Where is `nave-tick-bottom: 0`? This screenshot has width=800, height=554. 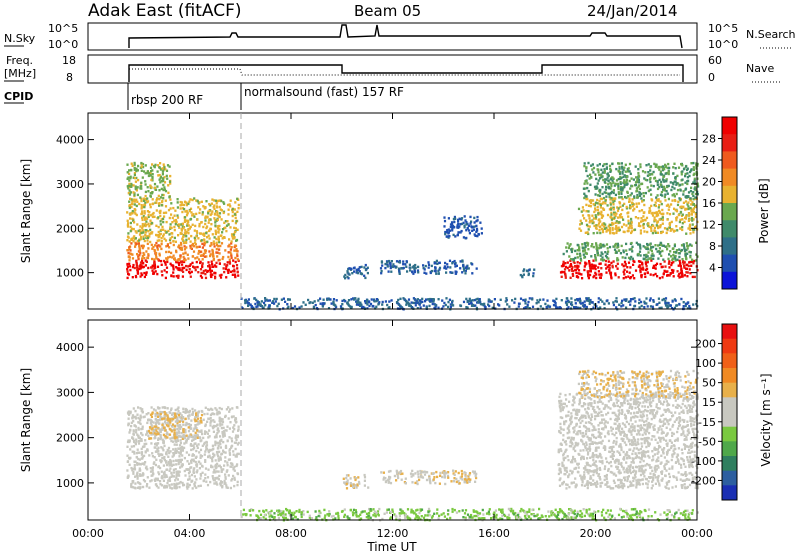
nave-tick-bottom: 0 is located at coordinates (711, 77).